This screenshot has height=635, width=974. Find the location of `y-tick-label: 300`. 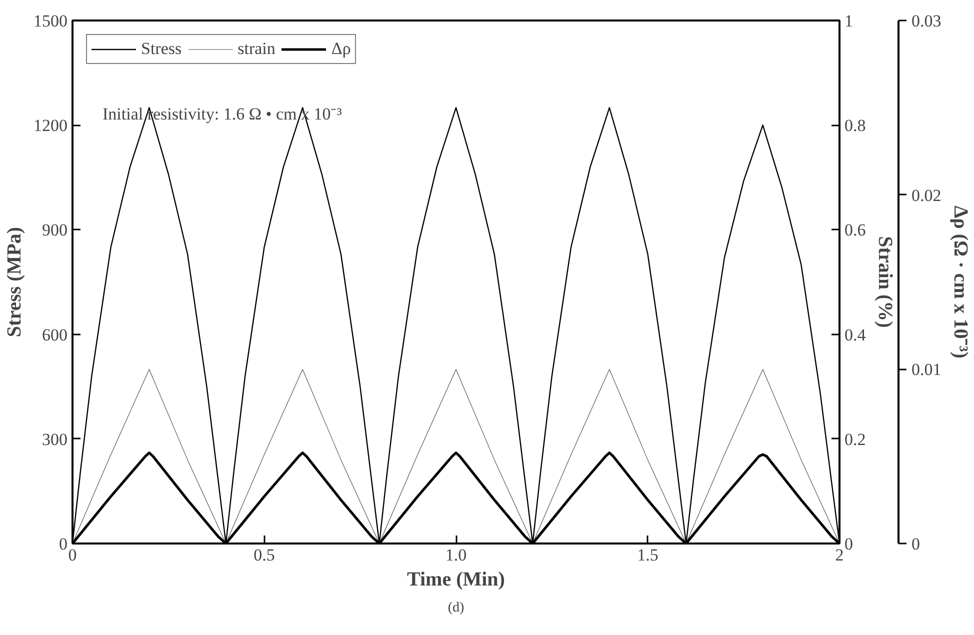

y-tick-label: 300 is located at coordinates (55, 439).